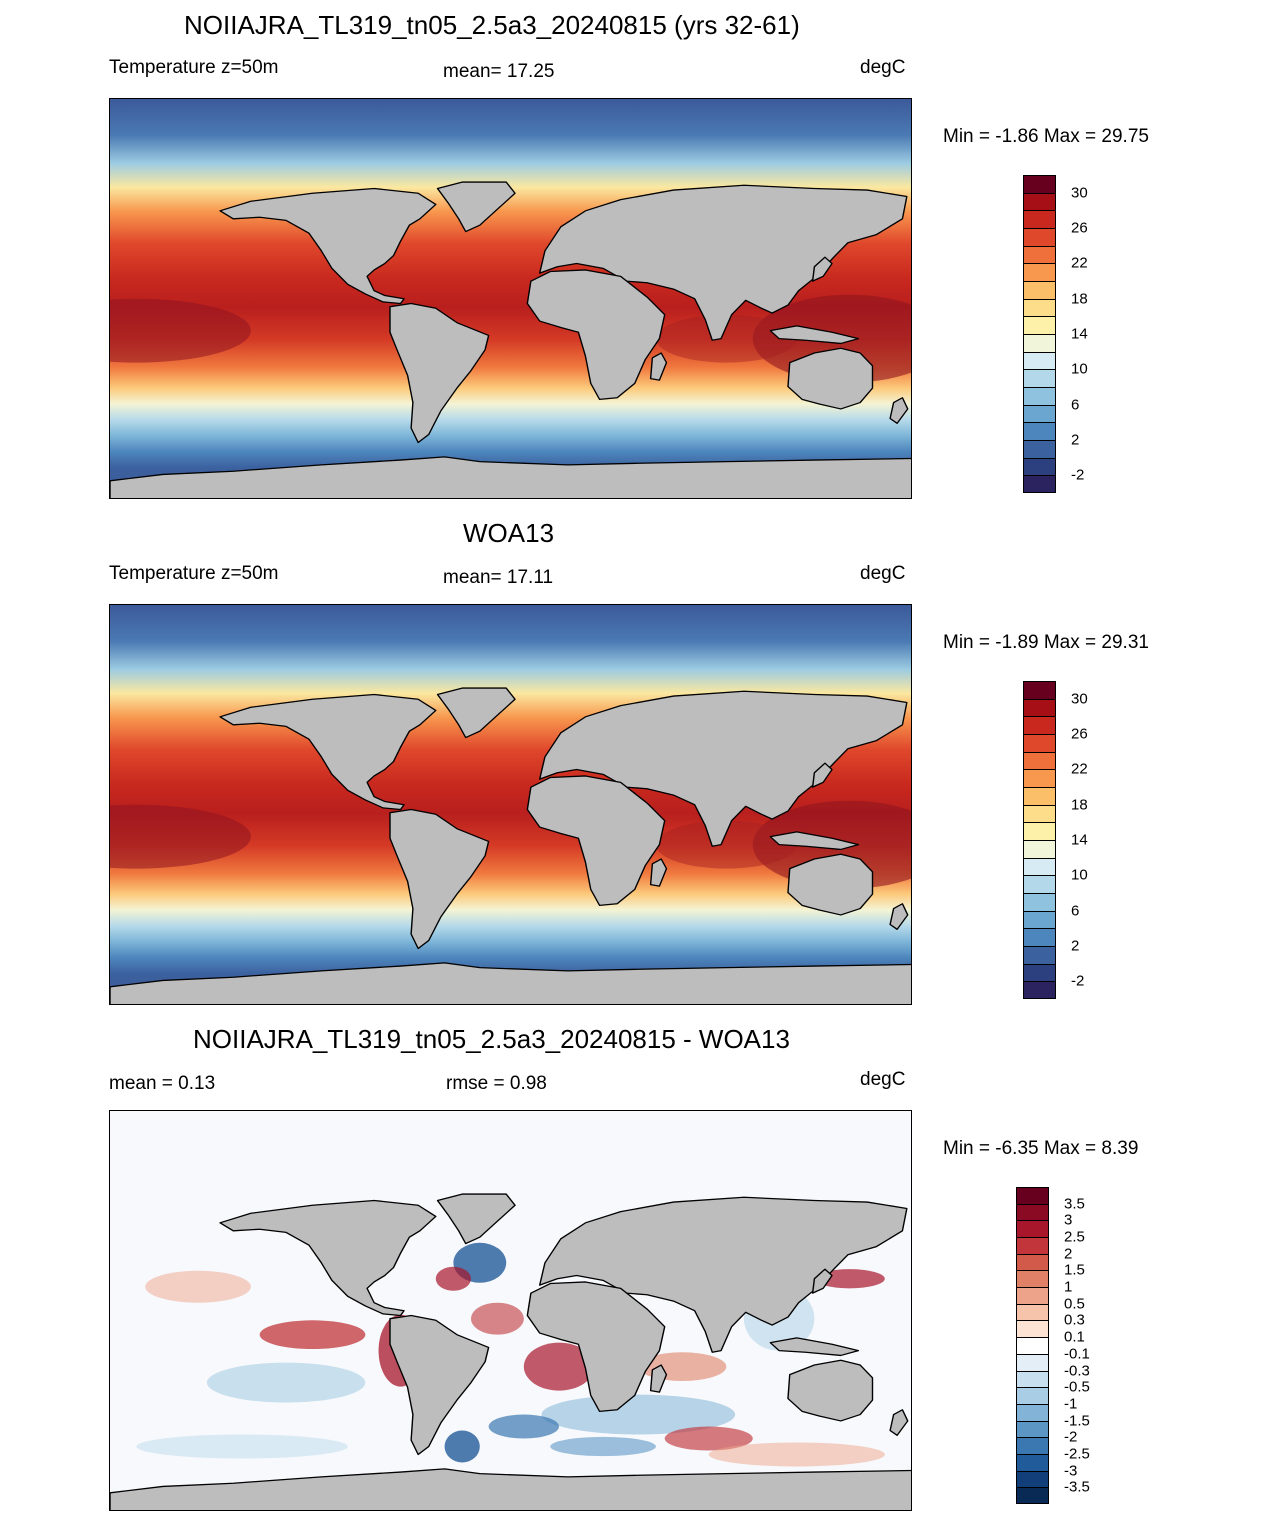 Image resolution: width=1285 pixels, height=1519 pixels. Describe the element at coordinates (510, 983) in the screenshot. I see `land-antarctica` at that location.